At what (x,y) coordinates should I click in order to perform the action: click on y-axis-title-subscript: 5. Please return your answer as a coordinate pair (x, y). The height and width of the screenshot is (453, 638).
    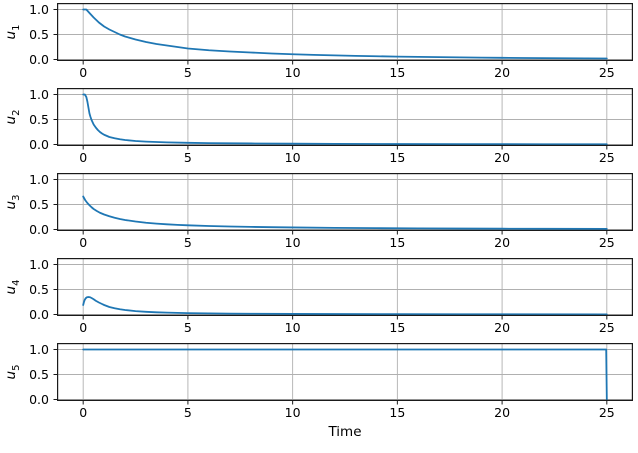
    Looking at the image, I should click on (16, 367).